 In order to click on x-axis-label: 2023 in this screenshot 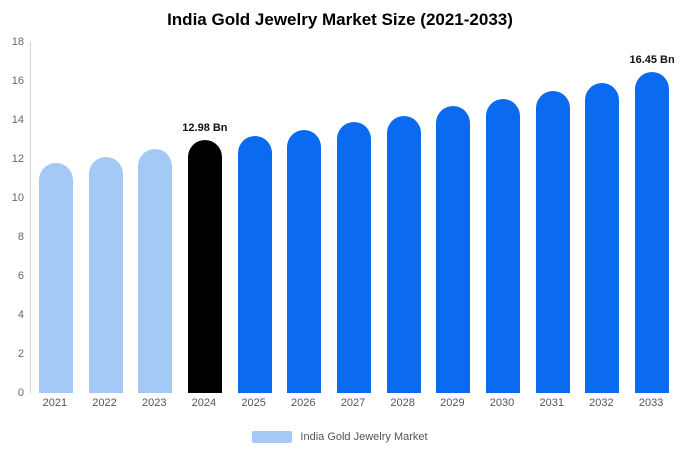, I will do `click(154, 403)`.